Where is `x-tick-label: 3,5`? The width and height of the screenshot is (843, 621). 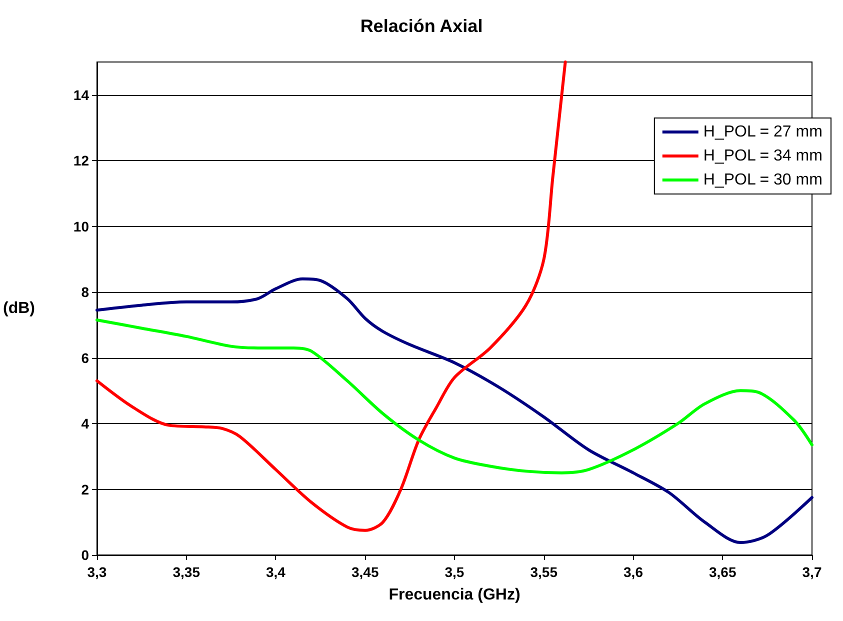
x-tick-label: 3,5 is located at coordinates (454, 572).